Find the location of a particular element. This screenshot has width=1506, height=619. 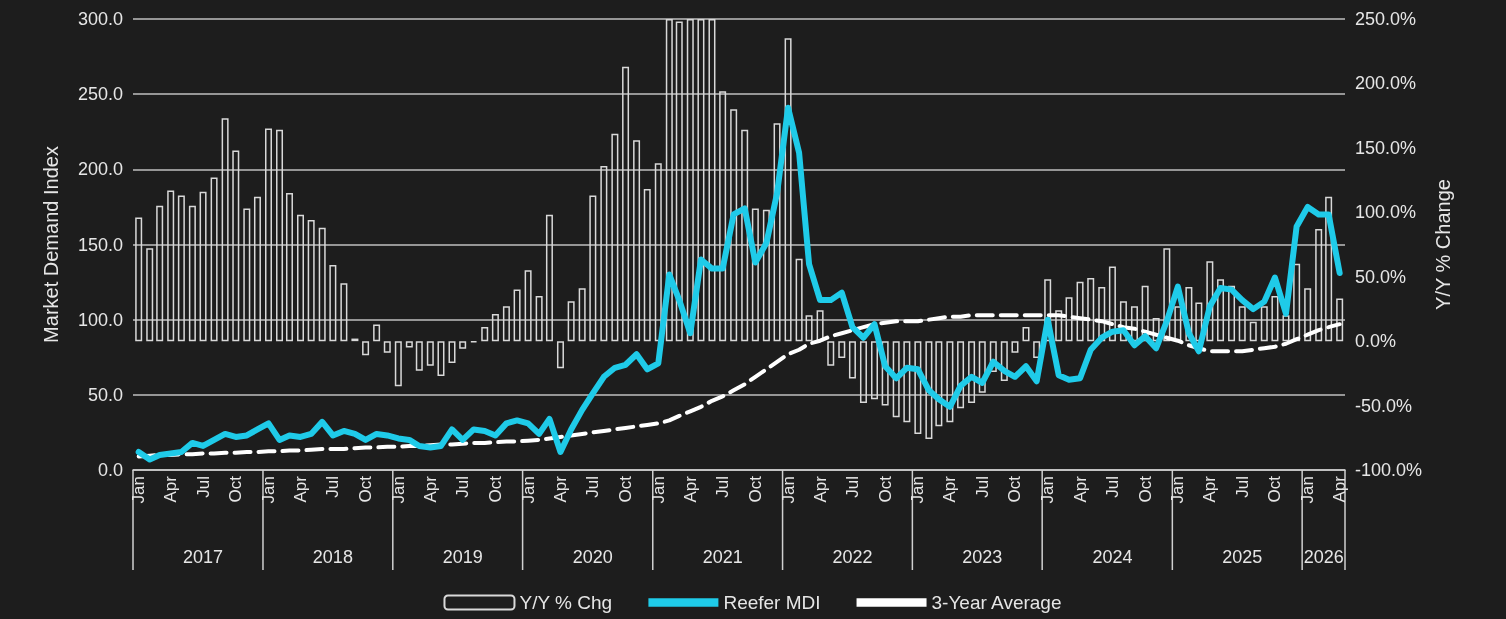

x2-tick-label: 2020 is located at coordinates (592, 557).